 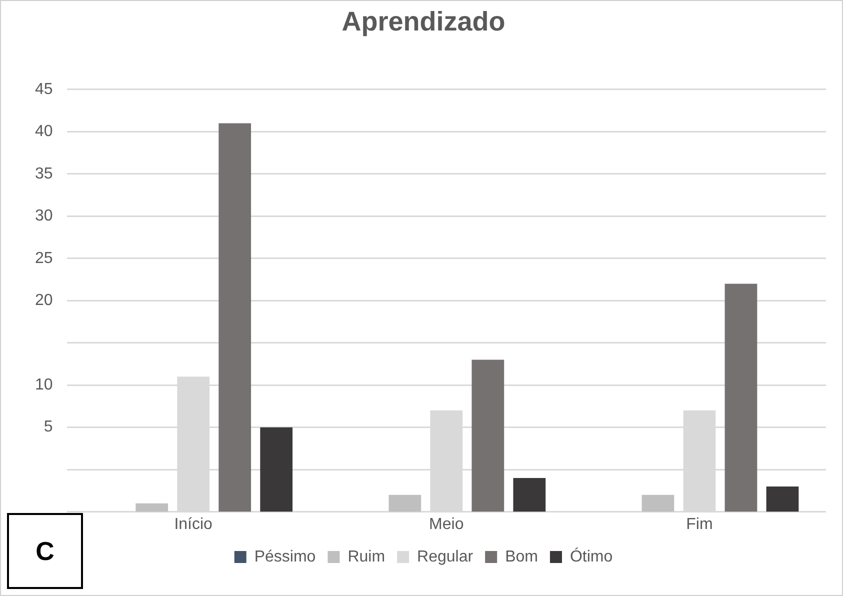 I want to click on legend-label: Bom, so click(x=521, y=557).